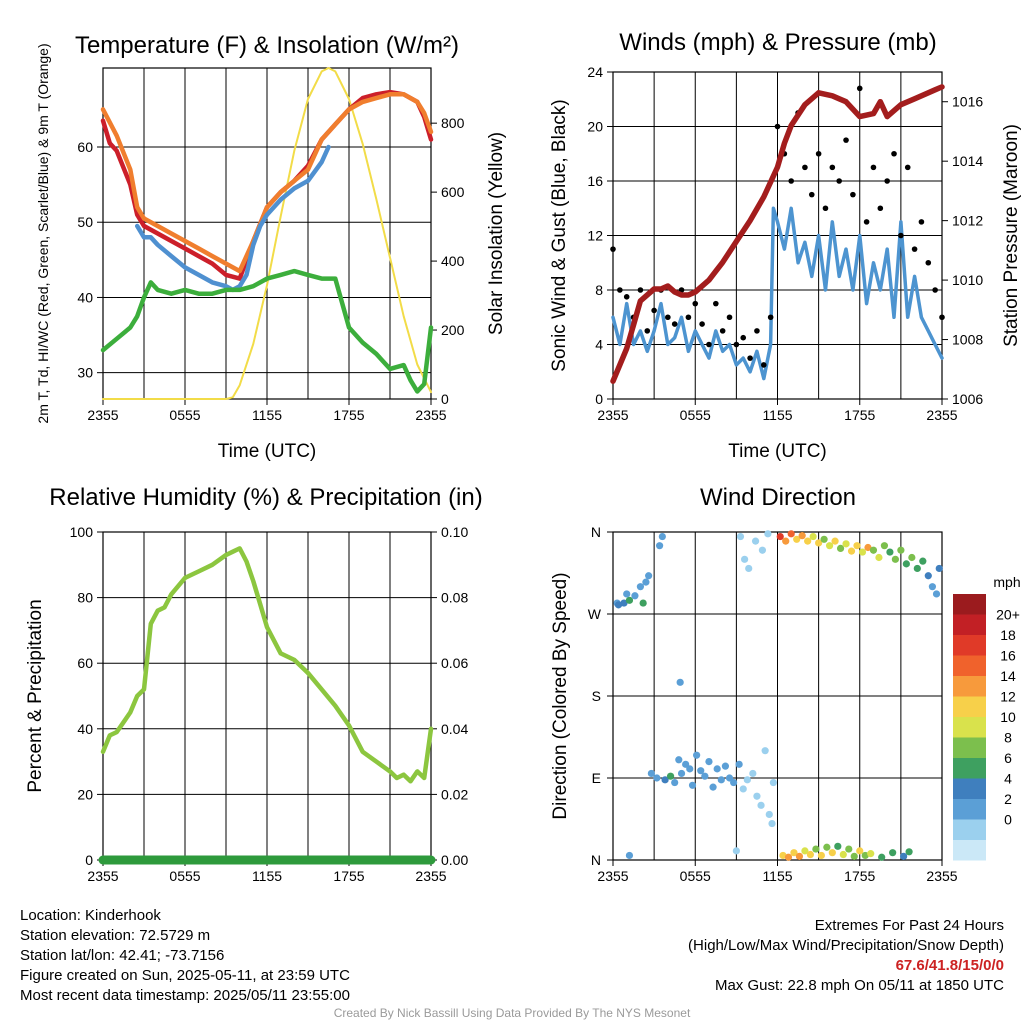 The height and width of the screenshot is (1024, 1024). What do you see at coordinates (1008, 738) in the screenshot?
I see `colorbar-label: 8` at bounding box center [1008, 738].